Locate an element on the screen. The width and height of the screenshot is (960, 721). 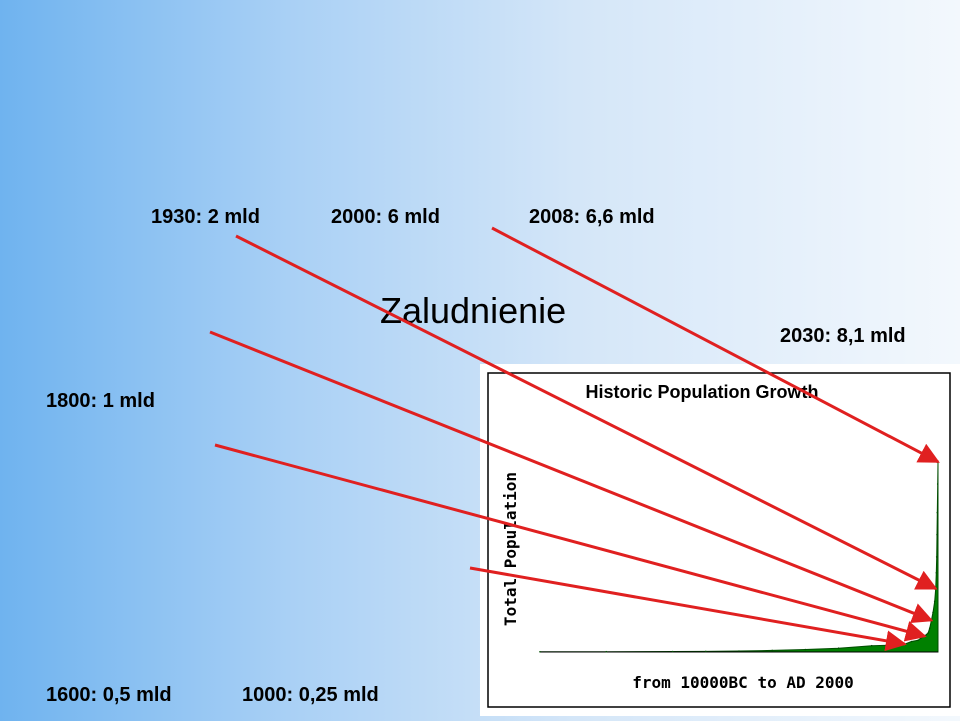
annotation-1930: 1930: 2 mld is located at coordinates (205, 217).